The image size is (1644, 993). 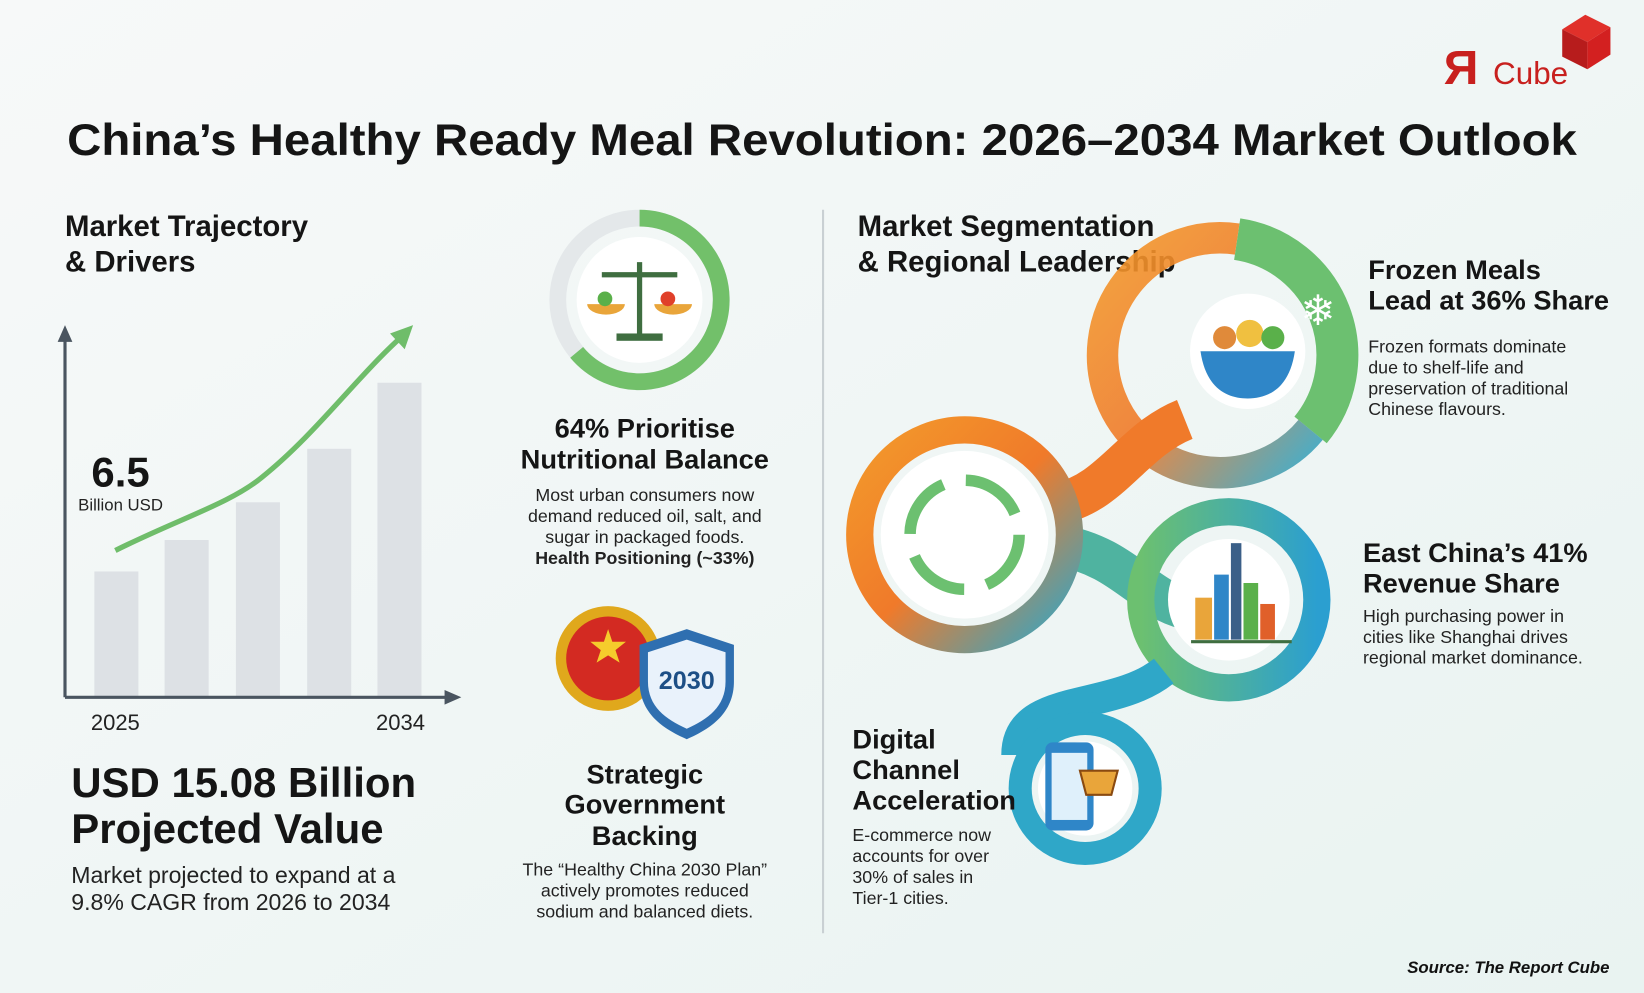 What do you see at coordinates (227, 828) in the screenshot?
I see `headline: Projected Value` at bounding box center [227, 828].